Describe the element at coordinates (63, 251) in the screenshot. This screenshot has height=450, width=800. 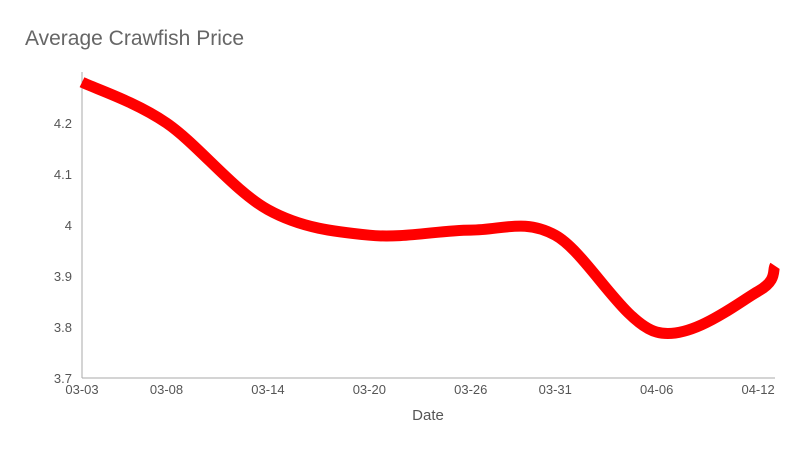
I see `y-axis-ticks: 3.7 3.8 3.9 4 4.1 4.2` at that location.